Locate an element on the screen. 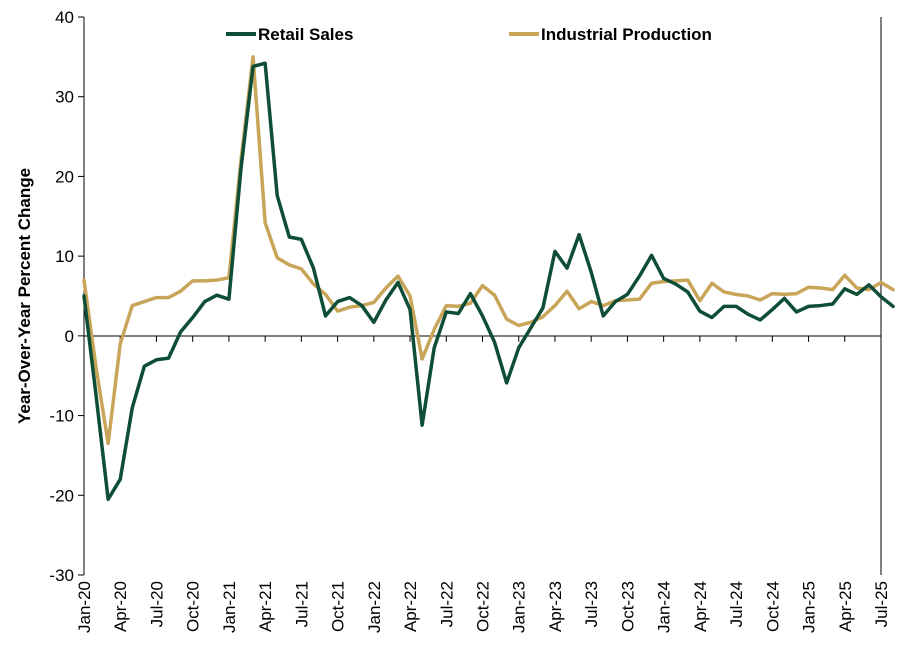 The image size is (900, 654). x-tick-label: Oct-24 is located at coordinates (772, 606).